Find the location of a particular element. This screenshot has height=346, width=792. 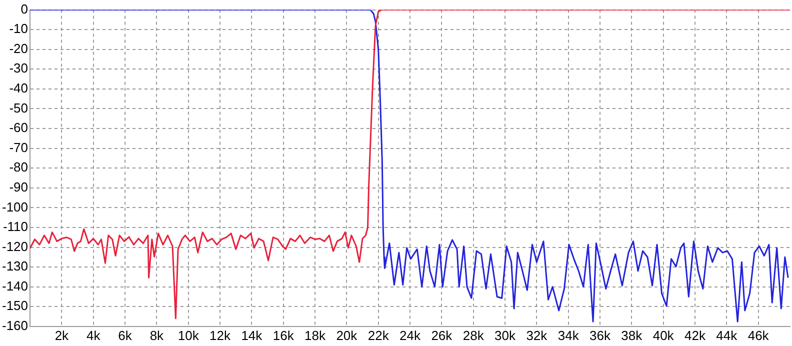

x-tick-label: 22k is located at coordinates (379, 335).